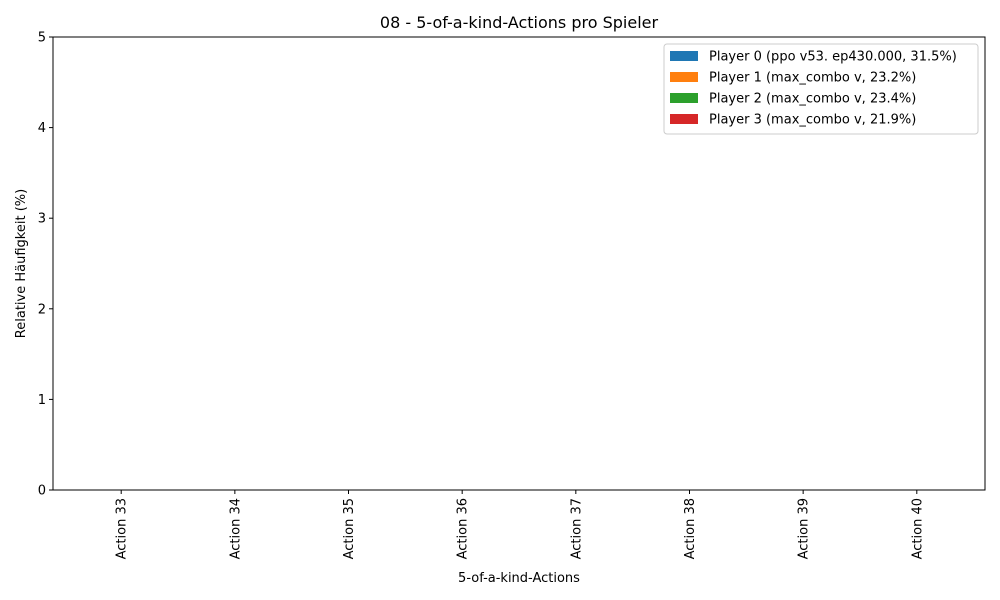 This screenshot has height=600, width=1000. I want to click on y-tick-label: 1, so click(42, 400).